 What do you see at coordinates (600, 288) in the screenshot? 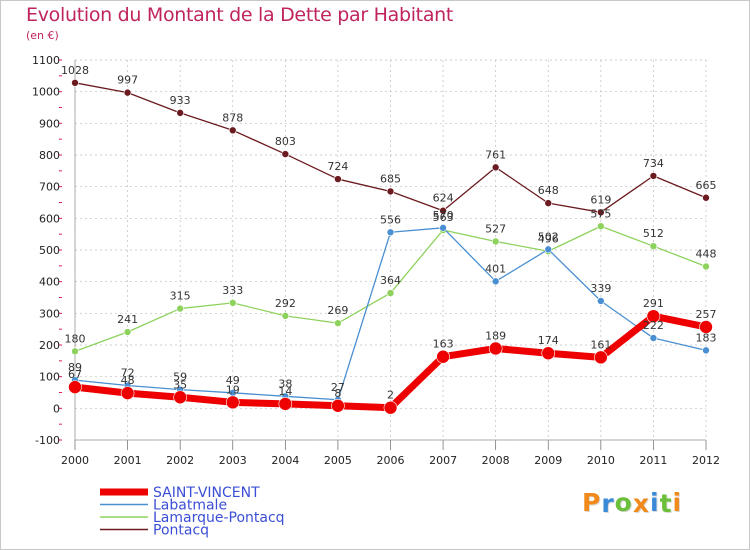
I see `data-label-labatmale: 339` at bounding box center [600, 288].